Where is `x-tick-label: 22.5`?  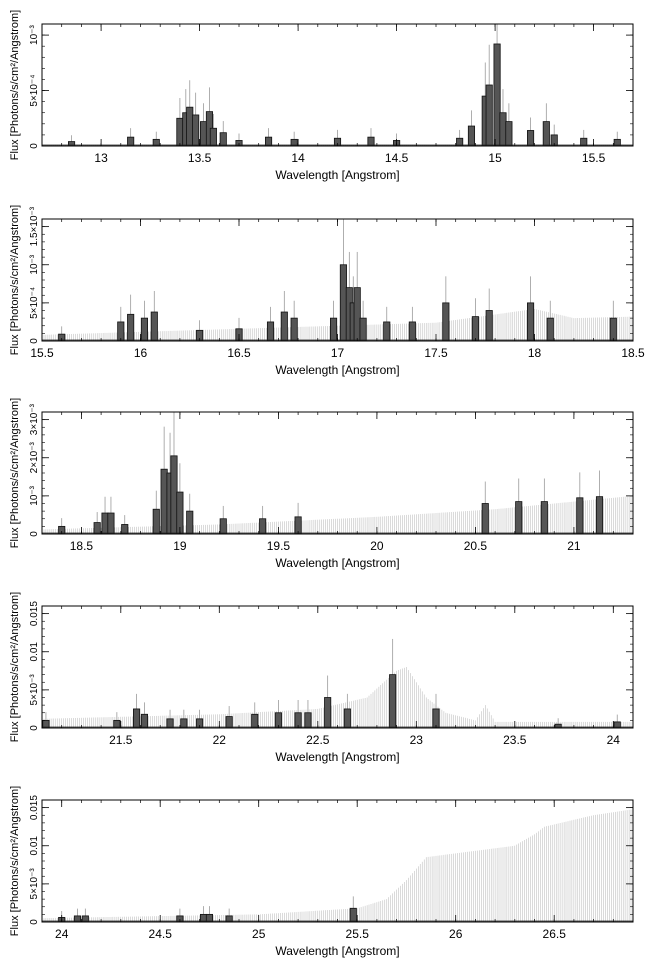 x-tick-label: 22.5 is located at coordinates (318, 740).